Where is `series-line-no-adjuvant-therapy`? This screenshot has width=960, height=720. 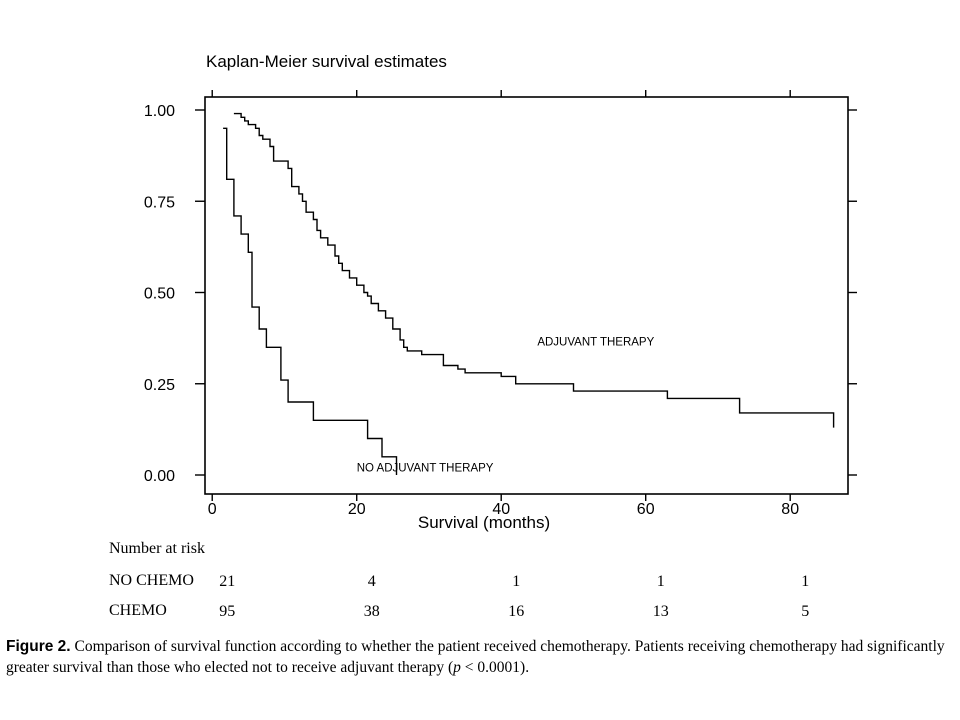
series-line-no-adjuvant-therapy is located at coordinates (310, 301).